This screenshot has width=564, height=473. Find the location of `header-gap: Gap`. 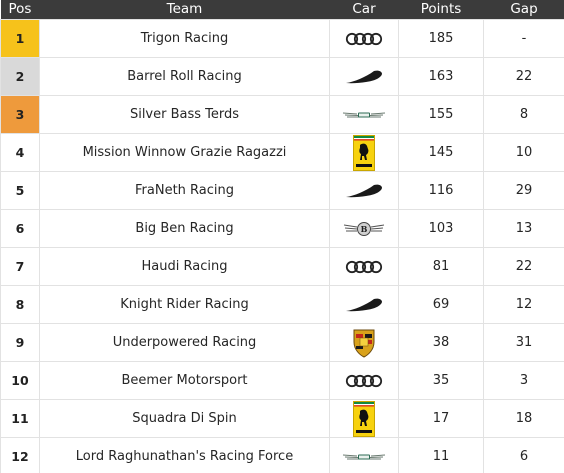

header-gap: Gap is located at coordinates (524, 9).